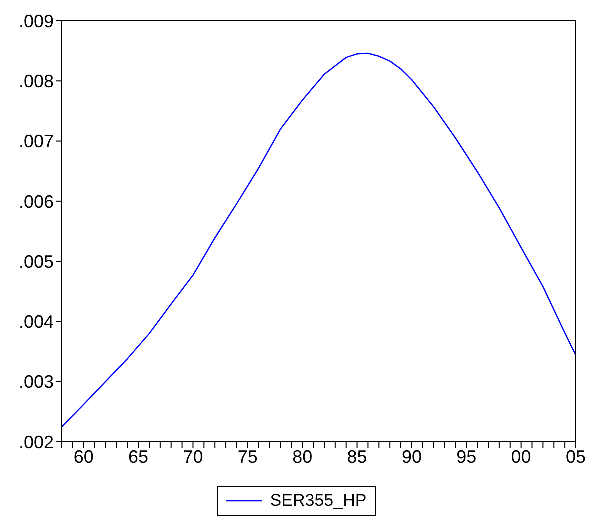  I want to click on x-tick-label: 70, so click(193, 456).